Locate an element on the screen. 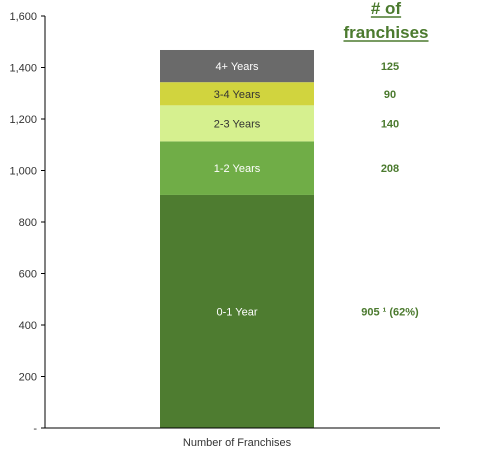 This screenshot has width=500, height=452. y-tick-label: 1,400 is located at coordinates (23, 69).